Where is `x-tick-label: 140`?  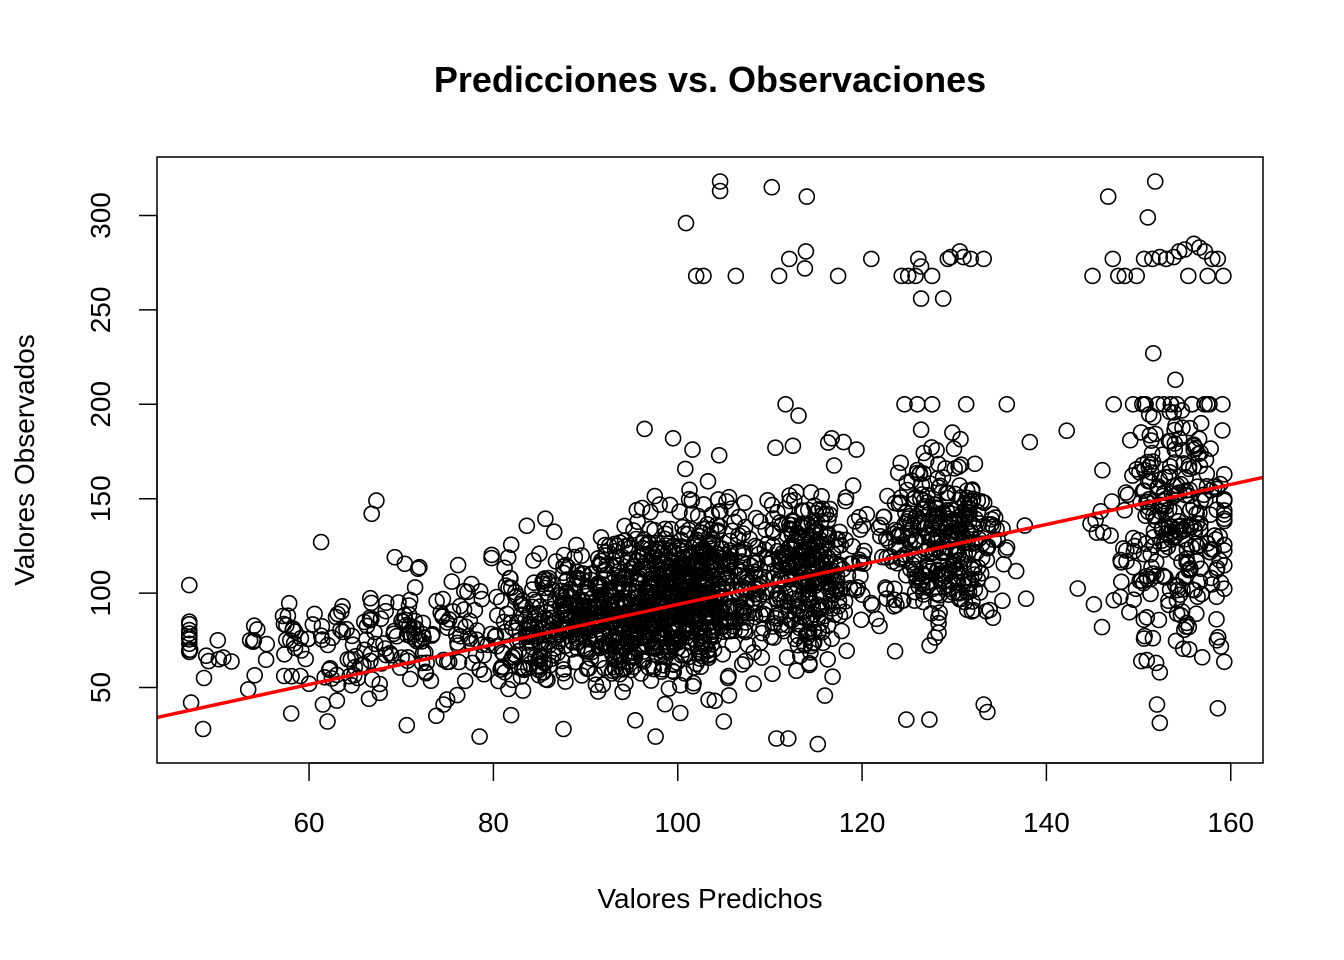
x-tick-label: 140 is located at coordinates (1046, 822).